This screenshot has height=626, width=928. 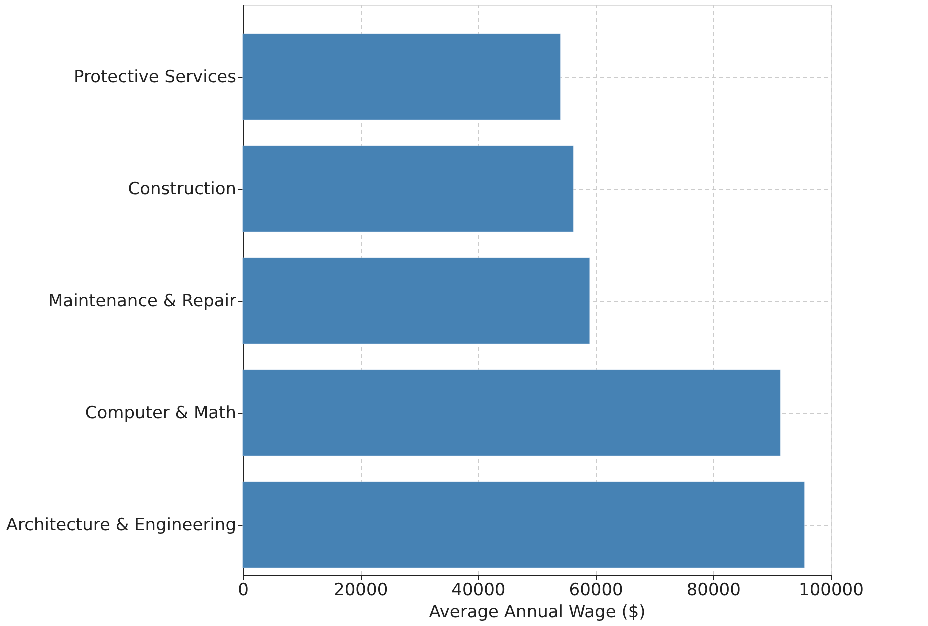 I want to click on x-tick-label: 60000, so click(x=596, y=590).